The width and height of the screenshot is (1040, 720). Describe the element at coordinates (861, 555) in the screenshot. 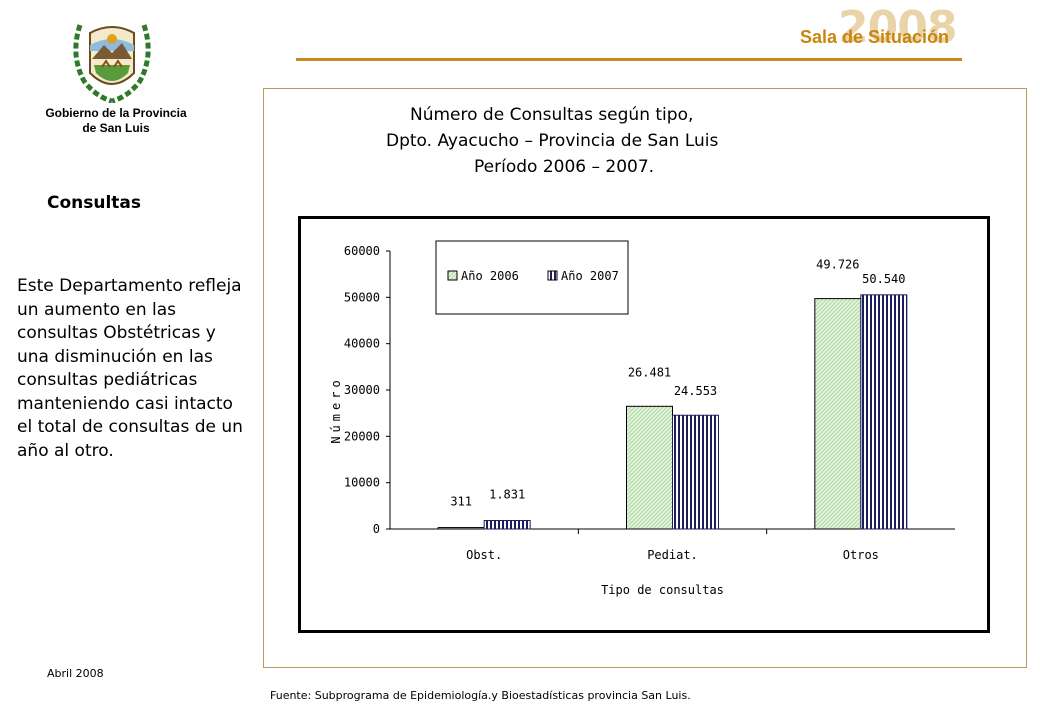

I see `x-tick-label: Otros` at that location.